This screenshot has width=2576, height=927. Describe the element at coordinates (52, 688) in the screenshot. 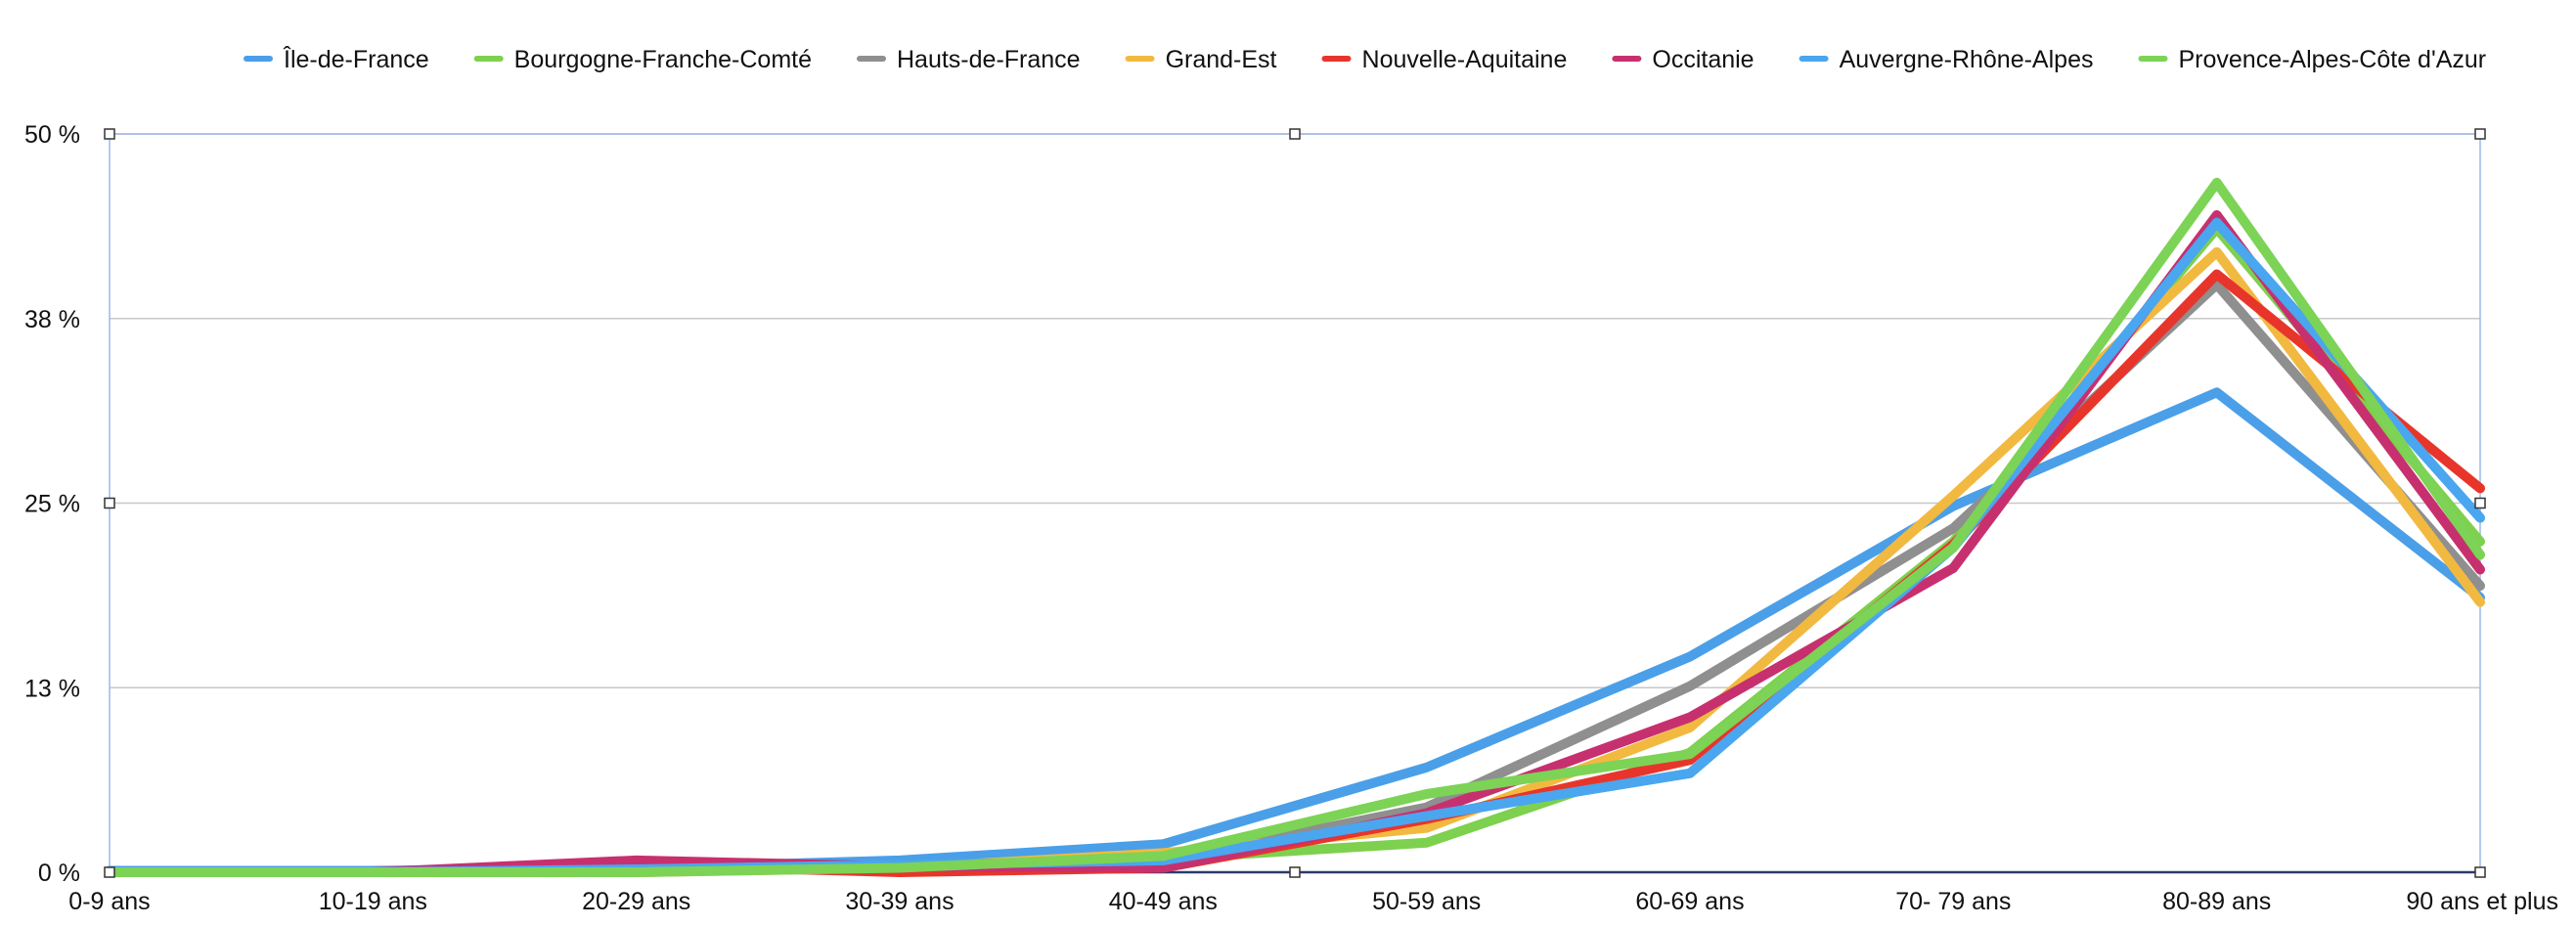

I see `y-tick-label: 13 %` at that location.